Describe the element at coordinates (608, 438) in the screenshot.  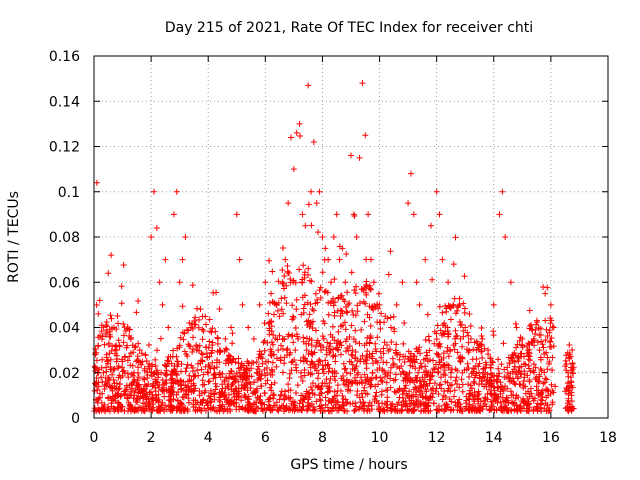
I see `x-tick-label: 18` at that location.